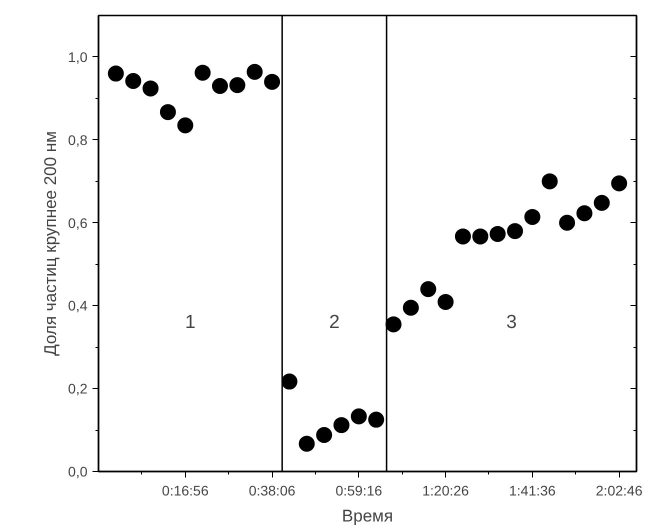  What do you see at coordinates (619, 490) in the screenshot?
I see `x-tick-label: 2:02:46` at bounding box center [619, 490].